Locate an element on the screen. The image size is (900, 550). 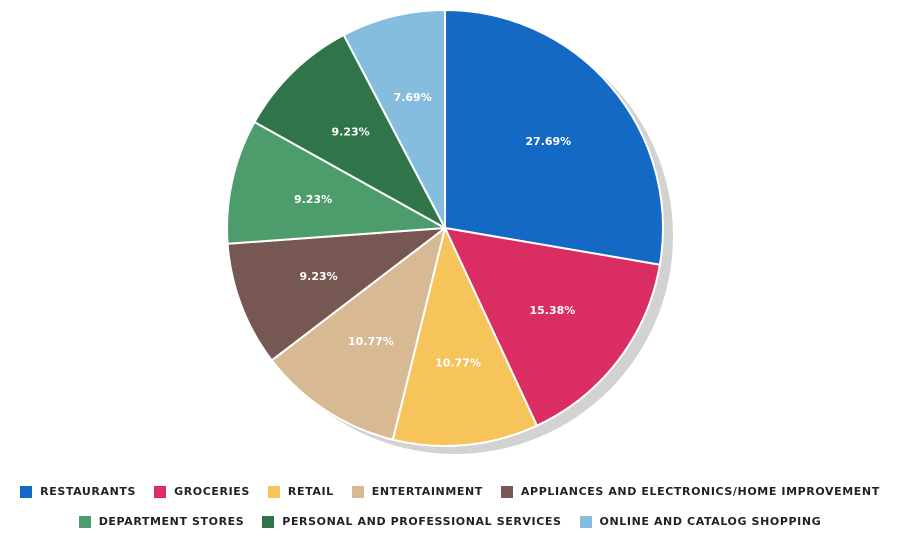
data-label-department-stores: 9.23% is located at coordinates (313, 199).